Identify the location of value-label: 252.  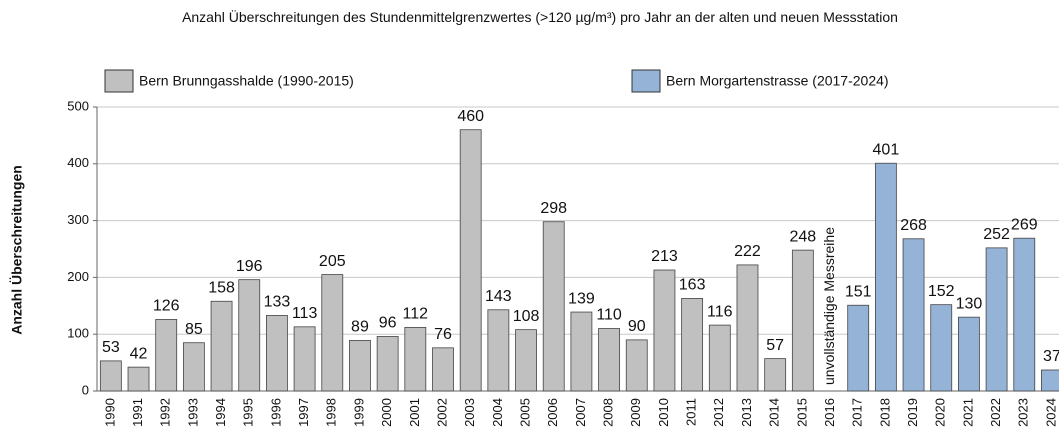
(996, 234).